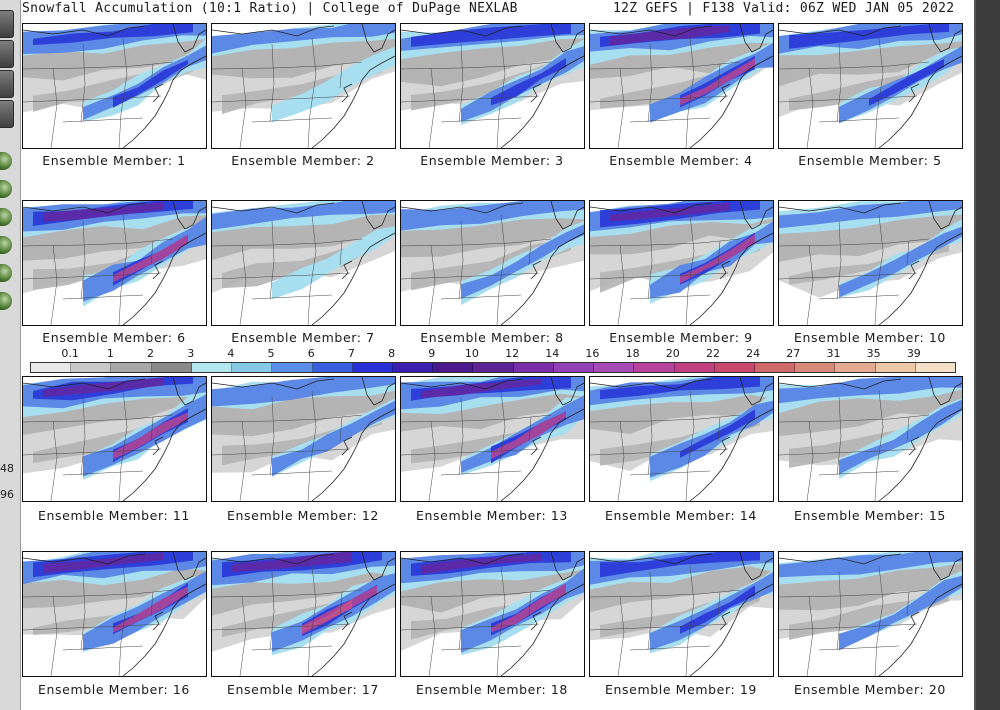 The image size is (1000, 710). Describe the element at coordinates (432, 353) in the screenshot. I see `colorbar-tick-label: 9` at that location.